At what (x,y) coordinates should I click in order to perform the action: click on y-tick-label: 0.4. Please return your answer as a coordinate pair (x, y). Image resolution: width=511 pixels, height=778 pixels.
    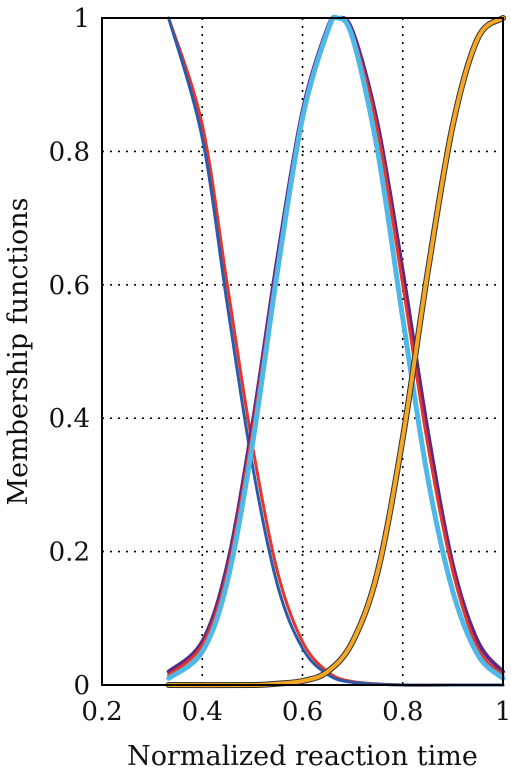
    Looking at the image, I should click on (69, 419).